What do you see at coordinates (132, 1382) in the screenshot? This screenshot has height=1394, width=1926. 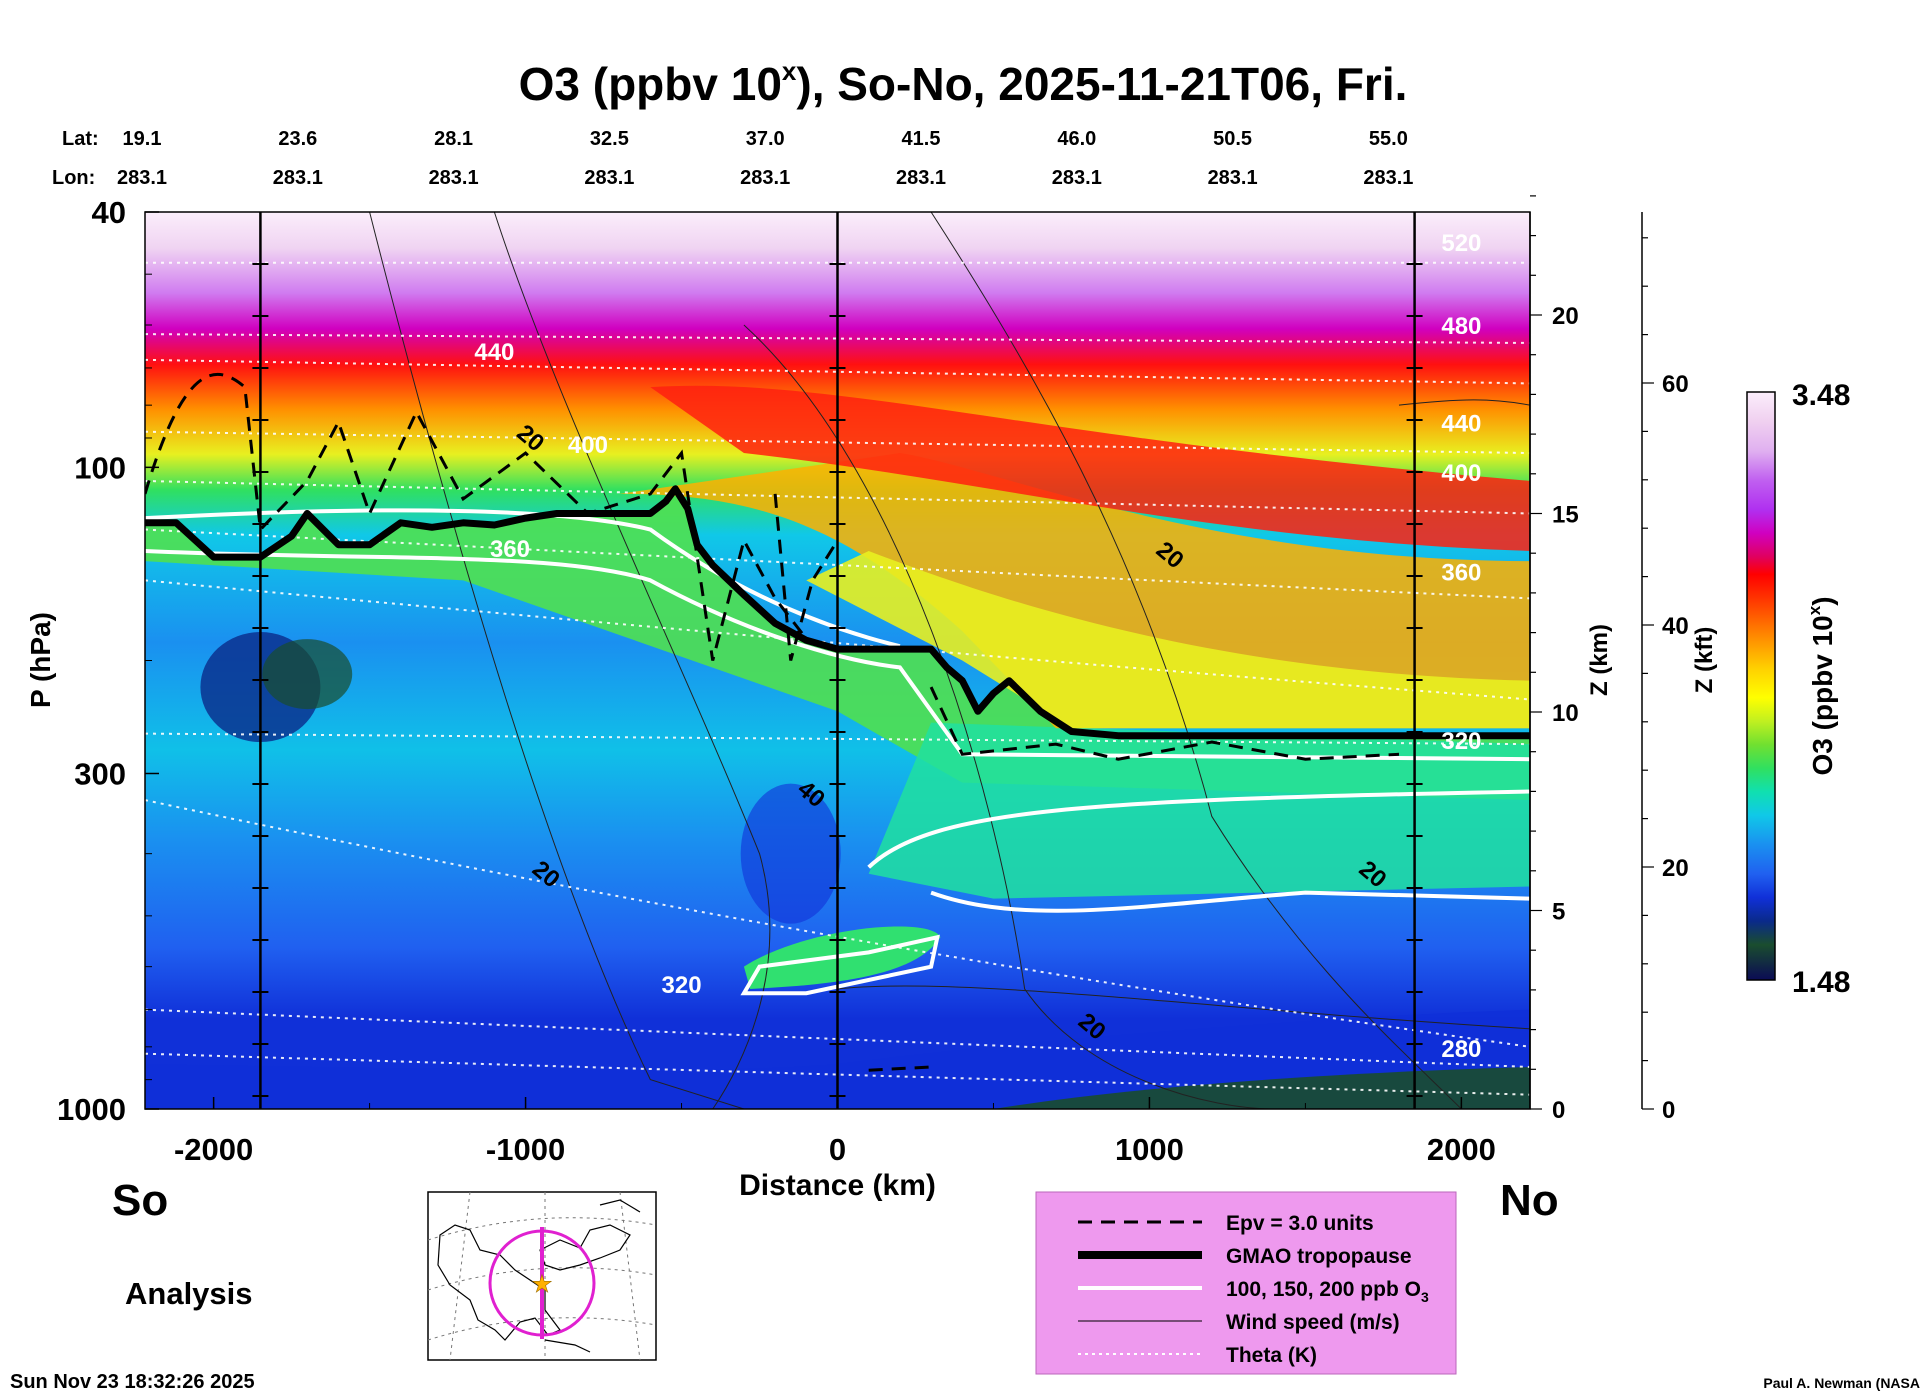 I see `footer-timestamp: Sun Nov 23 18:32:26 2025` at bounding box center [132, 1382].